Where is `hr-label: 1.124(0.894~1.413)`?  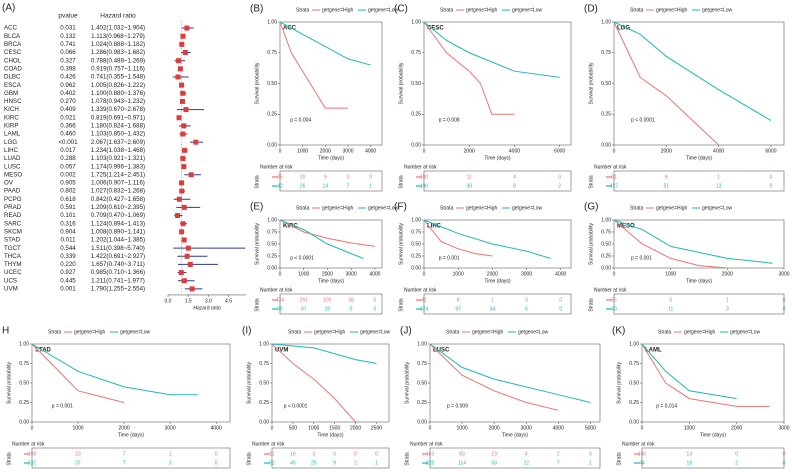
hr-label: 1.124(0.894~1.413) is located at coordinates (118, 223).